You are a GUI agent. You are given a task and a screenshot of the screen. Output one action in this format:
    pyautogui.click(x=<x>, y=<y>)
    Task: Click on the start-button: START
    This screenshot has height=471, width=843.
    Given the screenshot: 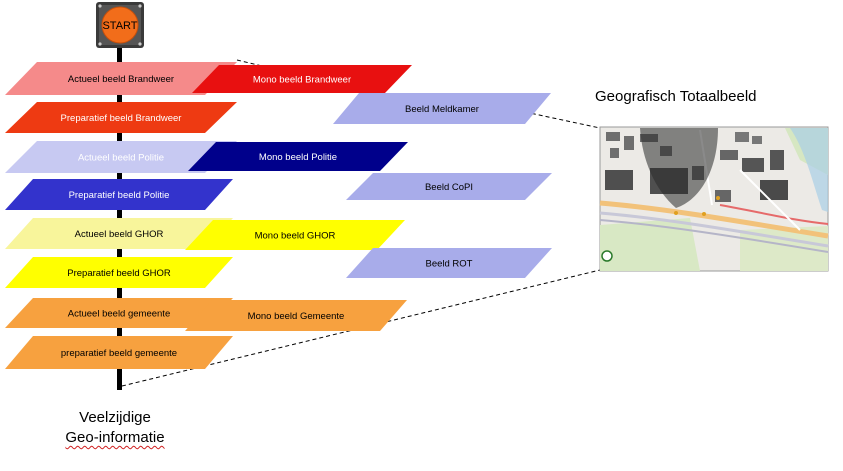 What is the action you would take?
    pyautogui.click(x=120, y=25)
    